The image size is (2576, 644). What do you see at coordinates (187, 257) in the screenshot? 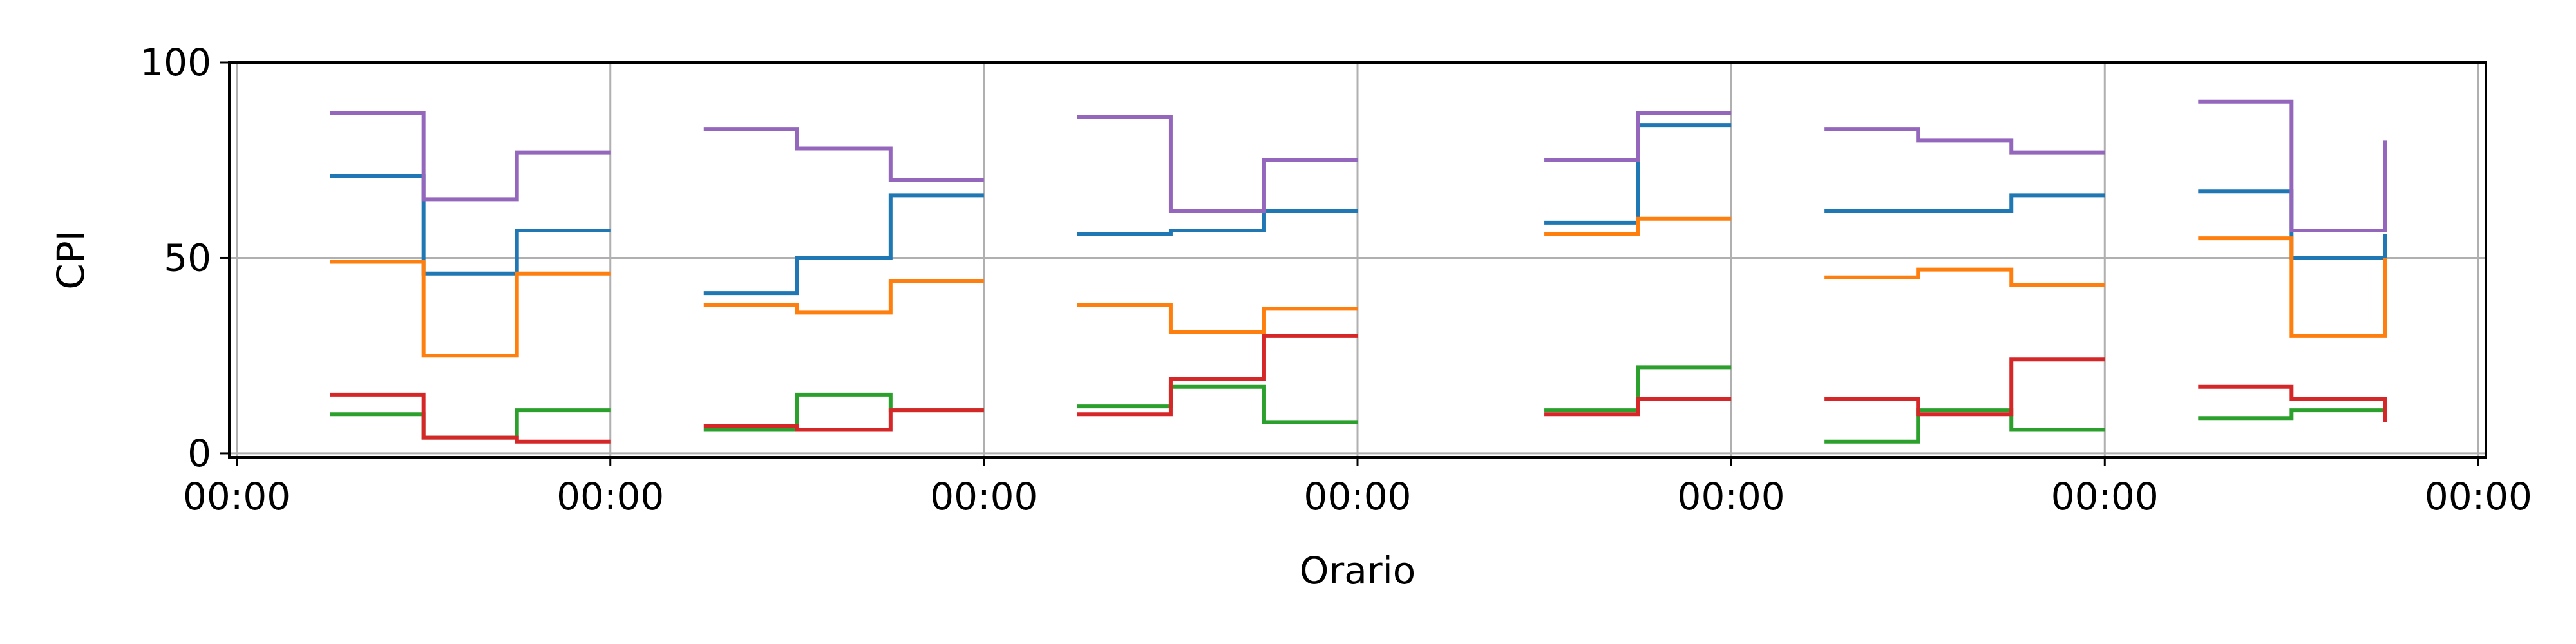
I see `y-tick-label: 50` at bounding box center [187, 257].